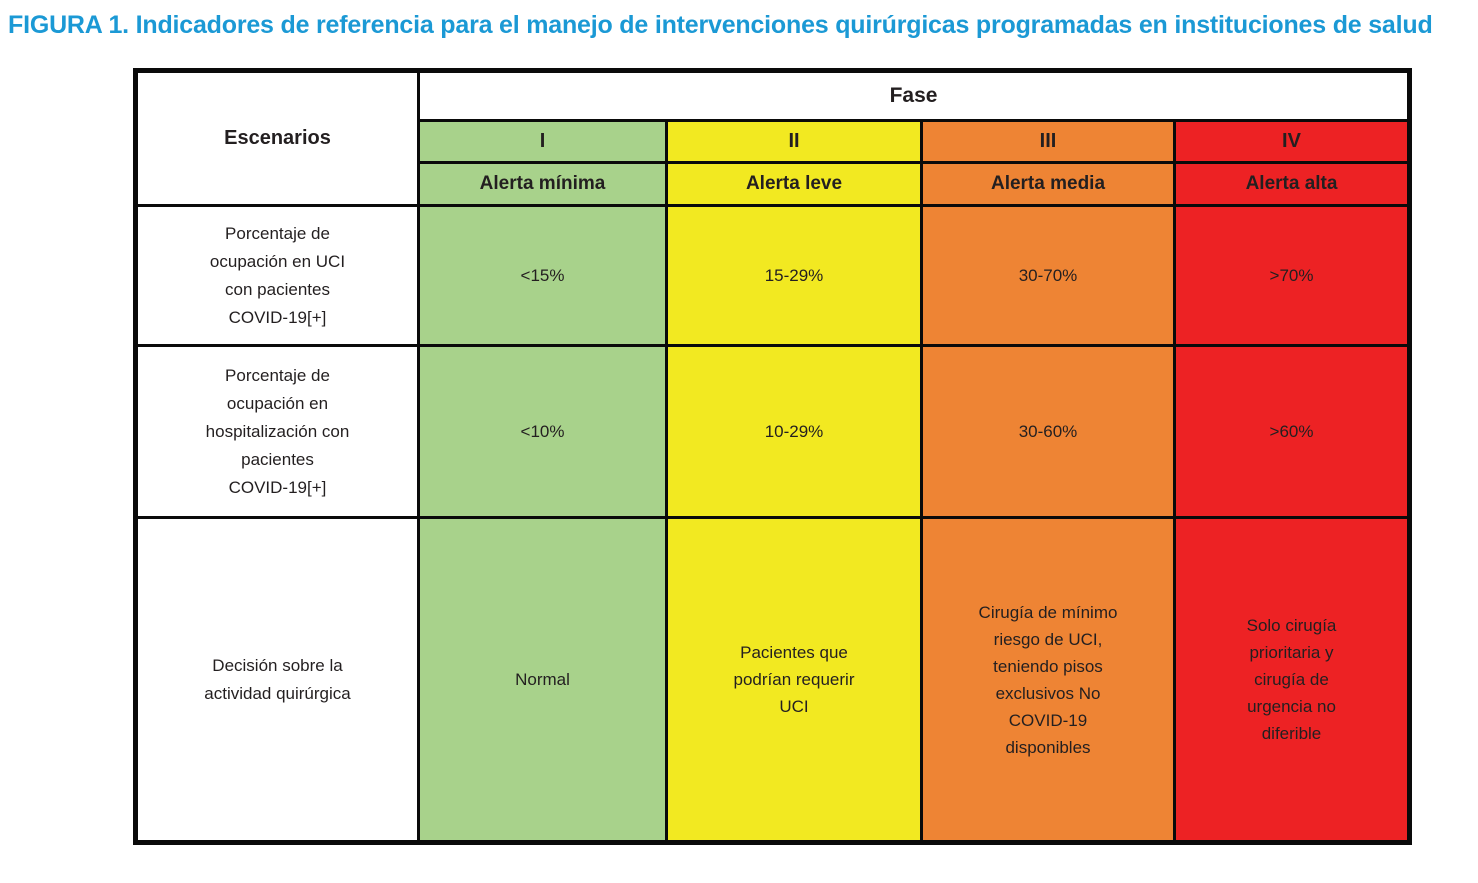 This screenshot has height=883, width=1478. Describe the element at coordinates (1048, 184) in the screenshot. I see `alert-media-cell: Alerta media` at that location.